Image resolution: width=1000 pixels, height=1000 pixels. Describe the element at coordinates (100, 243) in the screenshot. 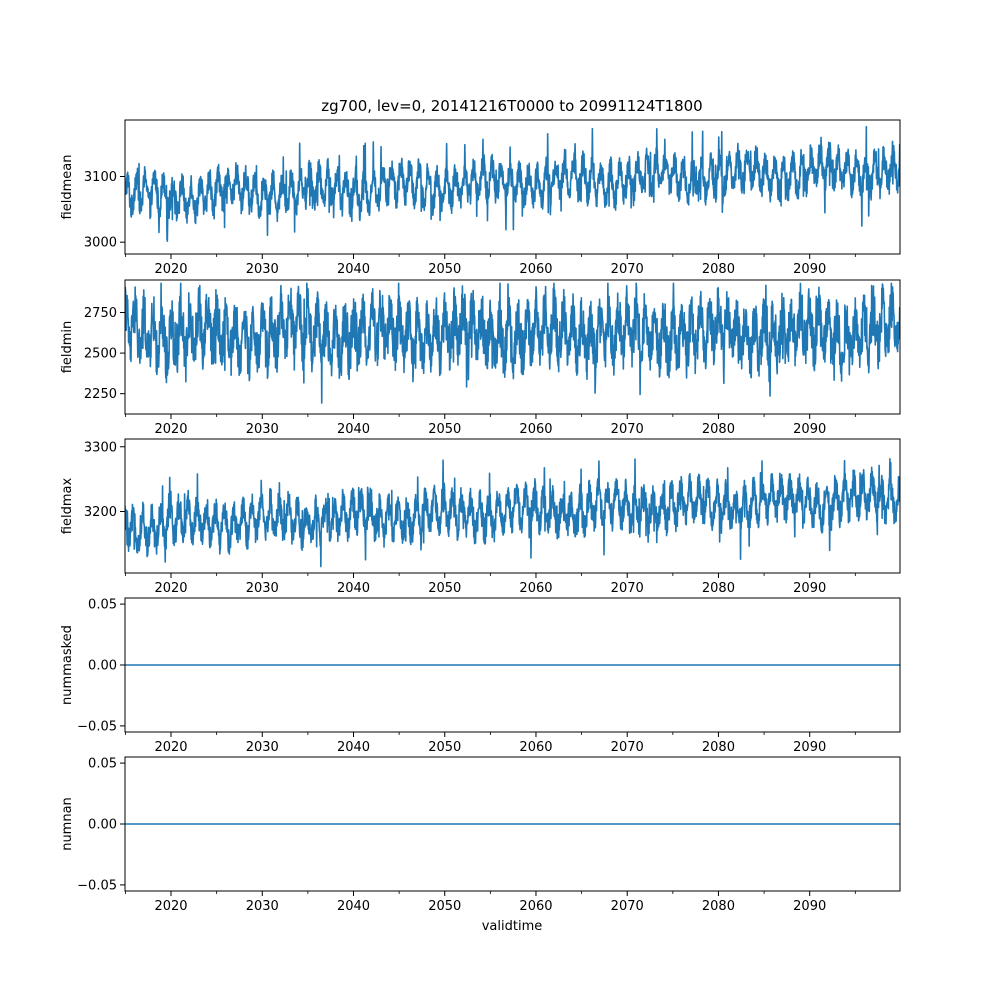

I see `y-tick-label: 3000` at that location.